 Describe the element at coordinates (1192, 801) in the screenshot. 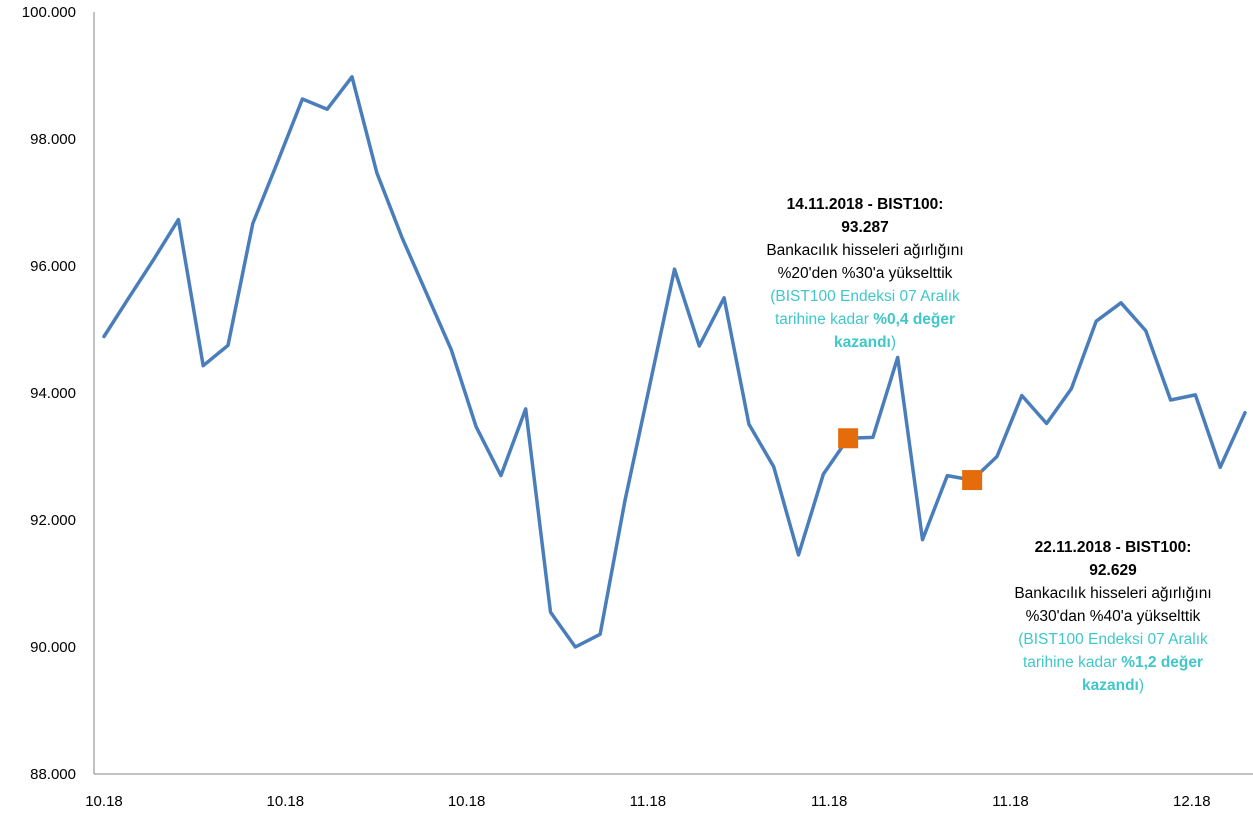

I see `x-tick-label: 12.18` at that location.